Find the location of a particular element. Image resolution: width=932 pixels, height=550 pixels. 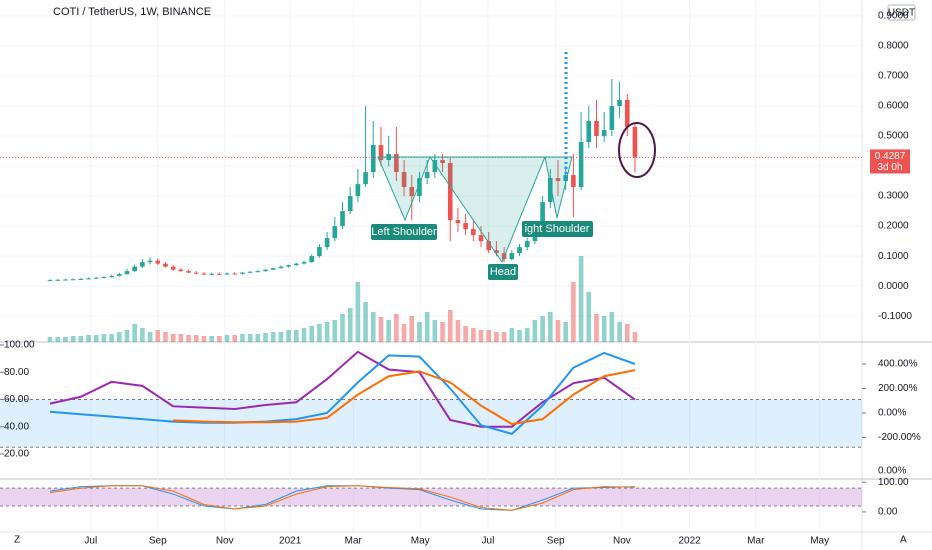

chart-title: COTI / TetherUS, 1W, BINANCE is located at coordinates (132, 12).